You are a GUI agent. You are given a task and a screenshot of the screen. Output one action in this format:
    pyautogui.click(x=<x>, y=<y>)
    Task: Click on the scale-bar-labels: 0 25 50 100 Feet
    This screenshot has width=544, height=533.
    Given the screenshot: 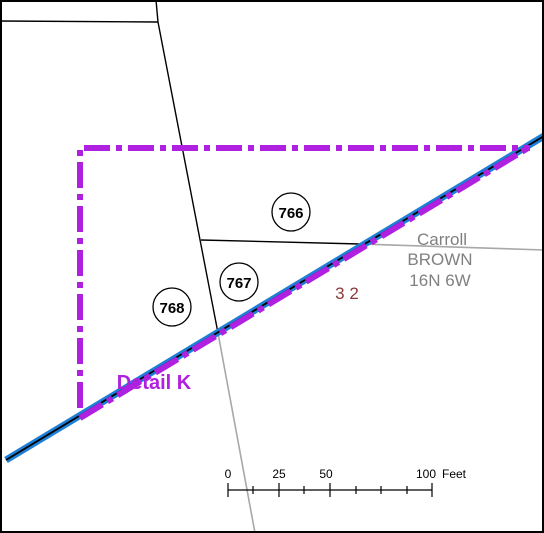 What is the action you would take?
    pyautogui.click(x=346, y=474)
    